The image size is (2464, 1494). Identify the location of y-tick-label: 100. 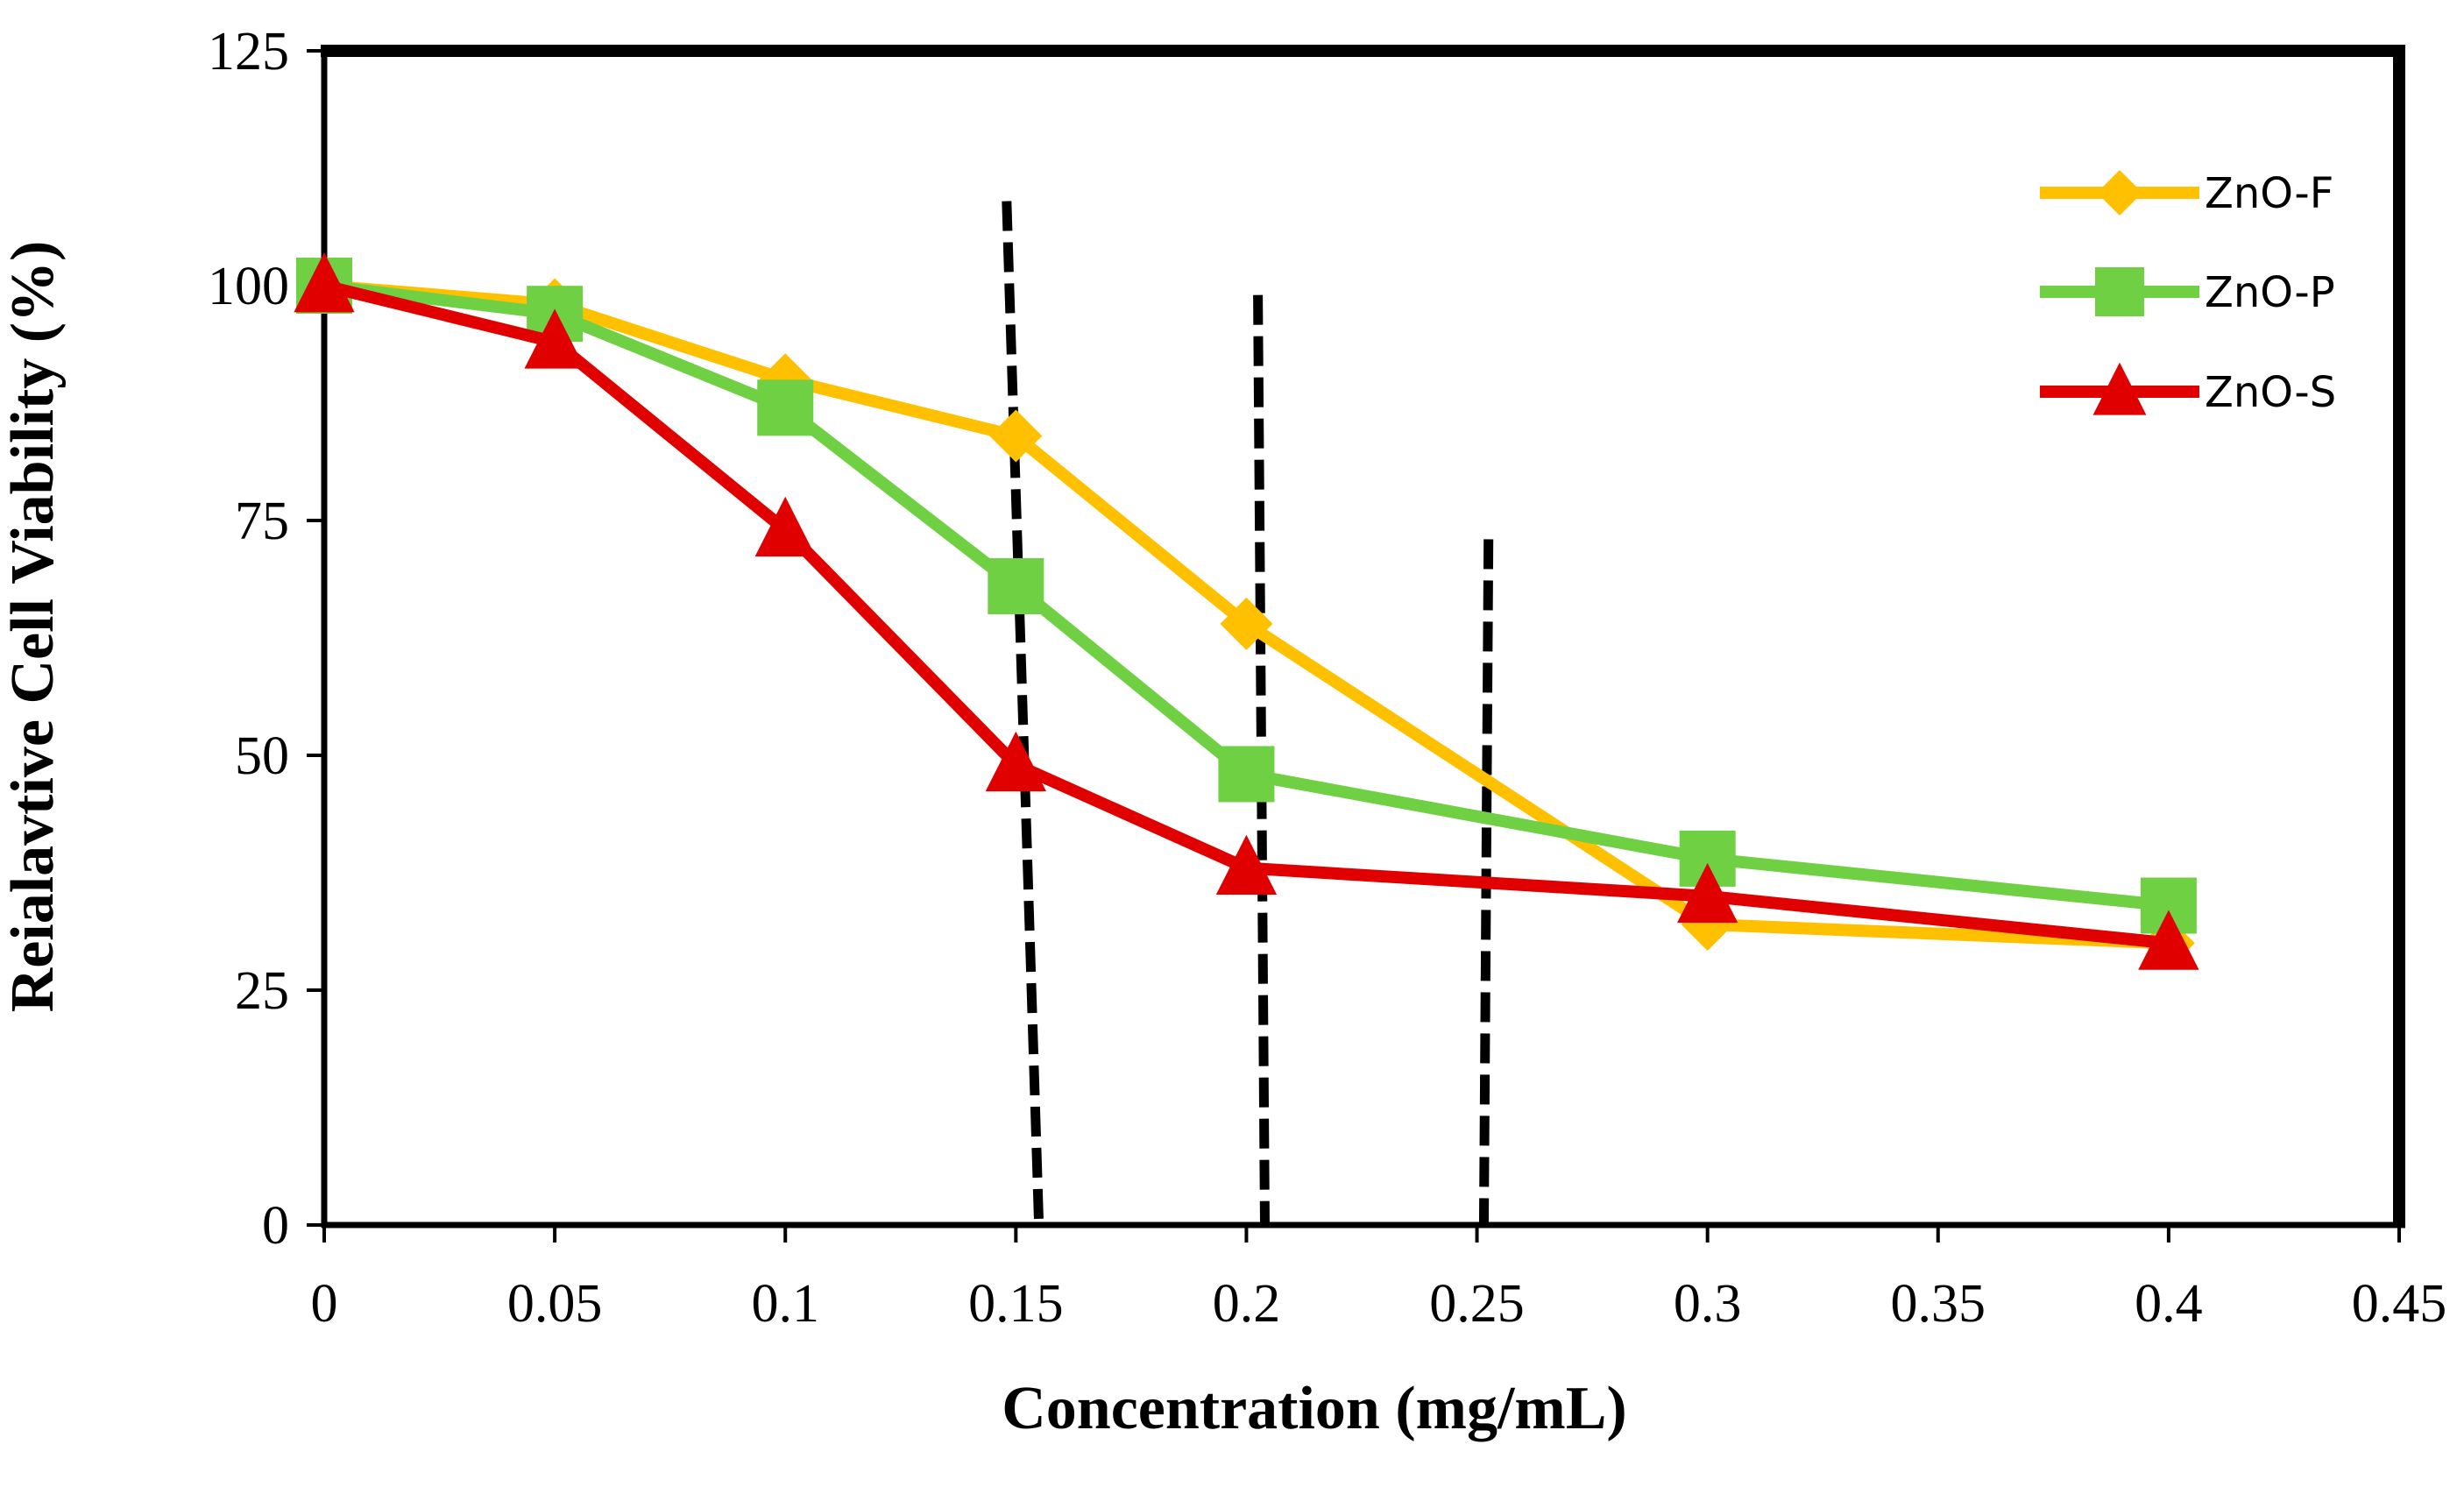
(248, 286).